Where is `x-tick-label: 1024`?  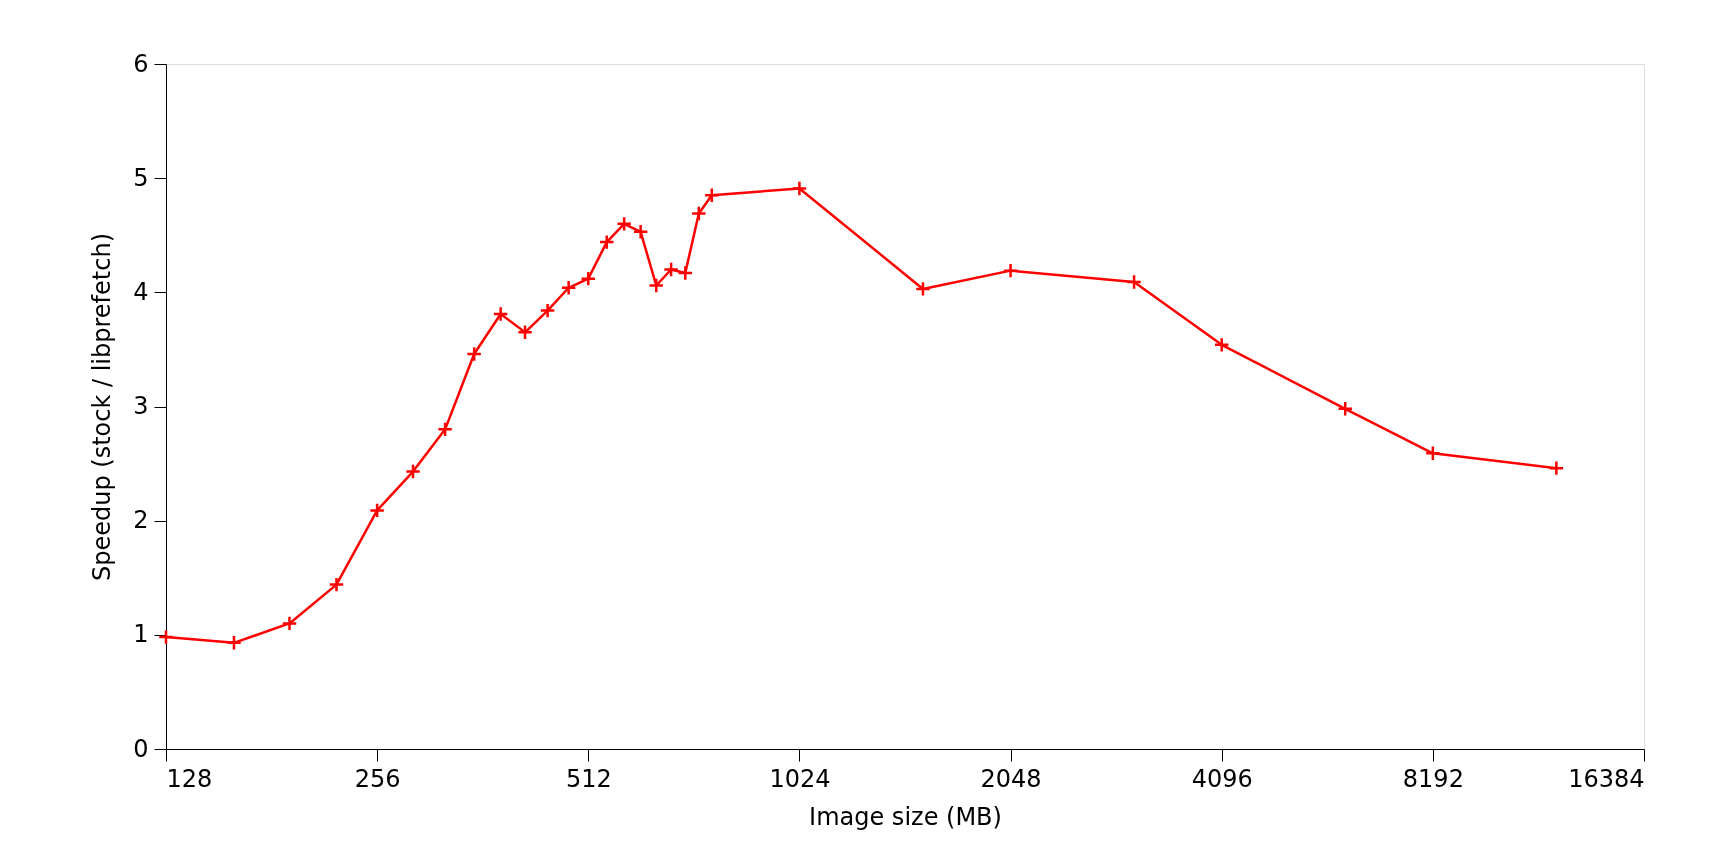
x-tick-label: 1024 is located at coordinates (800, 778).